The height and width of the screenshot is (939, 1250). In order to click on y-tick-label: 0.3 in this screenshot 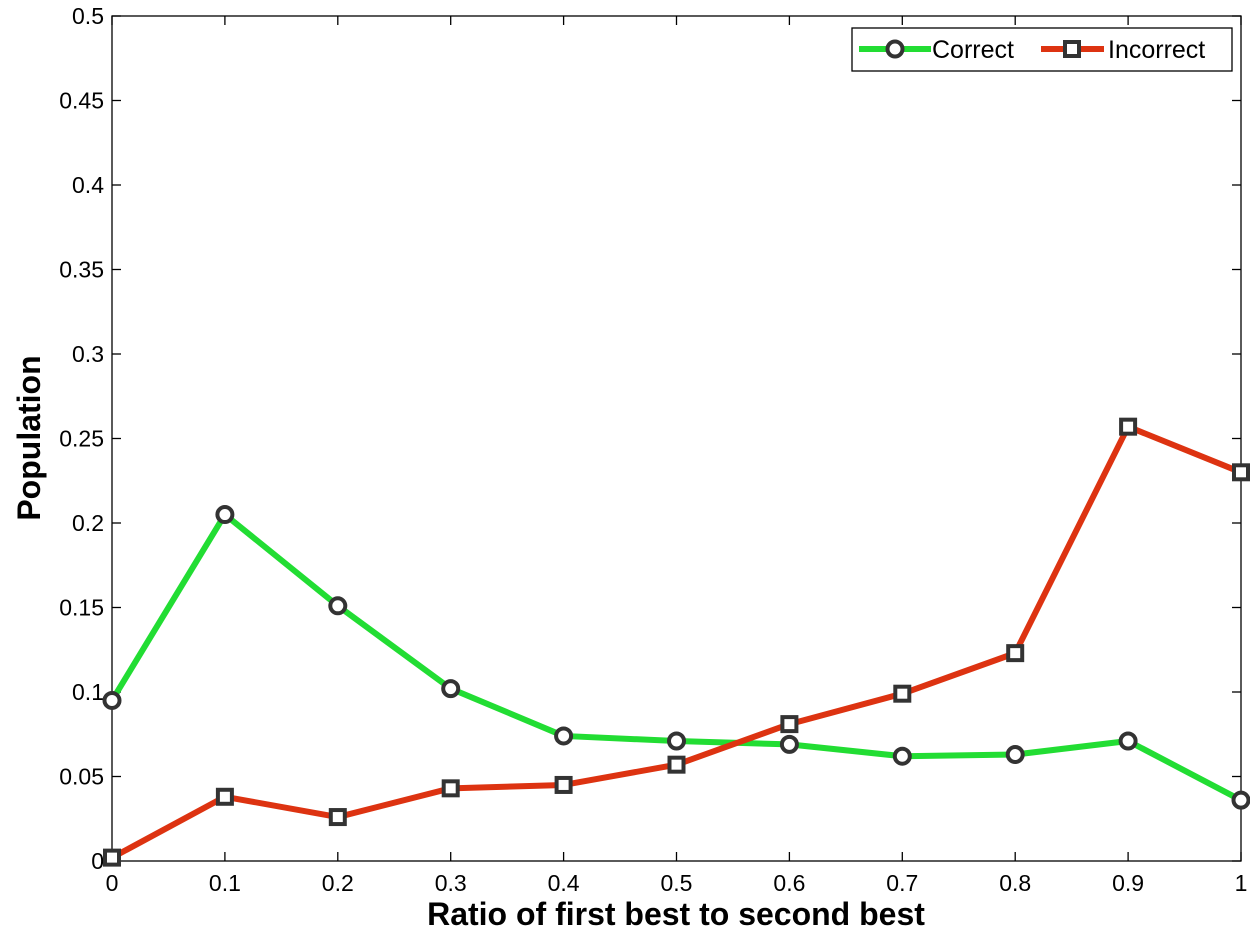, I will do `click(88, 354)`.